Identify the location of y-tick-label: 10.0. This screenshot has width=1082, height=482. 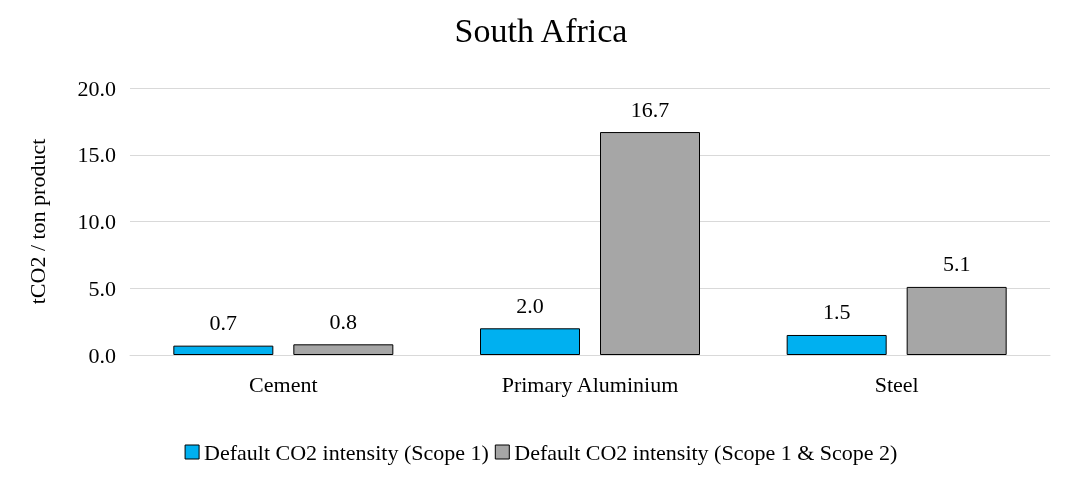
(96, 221).